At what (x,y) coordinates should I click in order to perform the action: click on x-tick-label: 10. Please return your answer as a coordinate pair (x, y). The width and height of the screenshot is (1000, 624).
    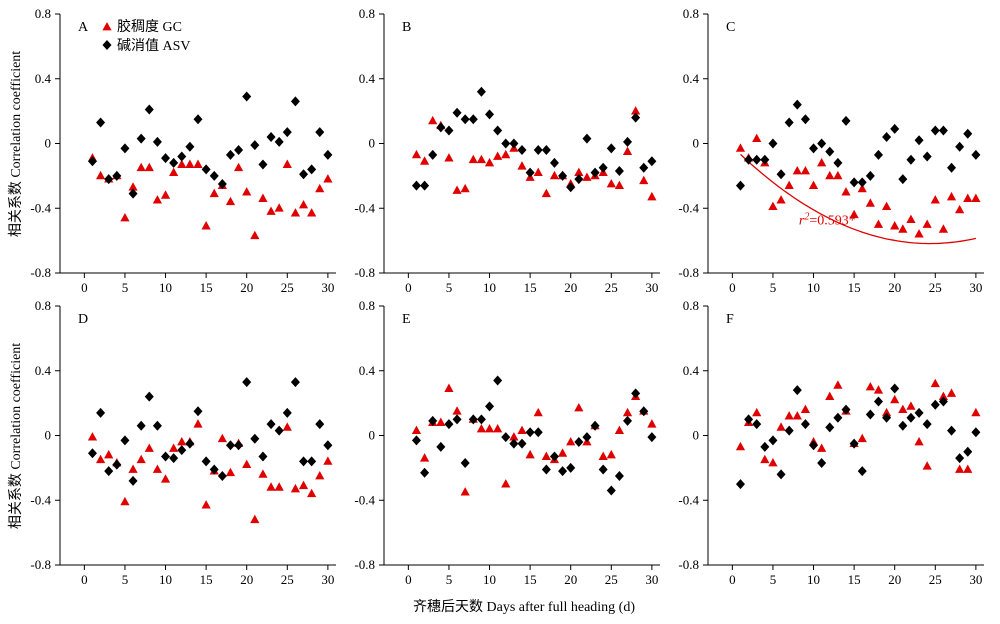
    Looking at the image, I should click on (165, 579).